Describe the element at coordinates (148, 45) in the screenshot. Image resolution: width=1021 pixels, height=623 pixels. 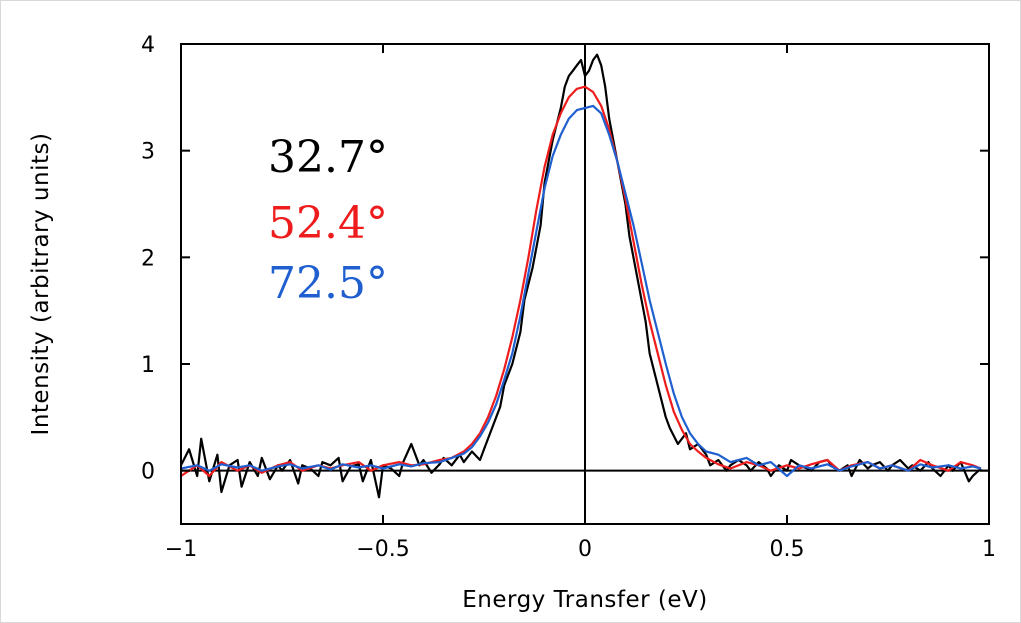
I see `y-tick-label: 4` at that location.